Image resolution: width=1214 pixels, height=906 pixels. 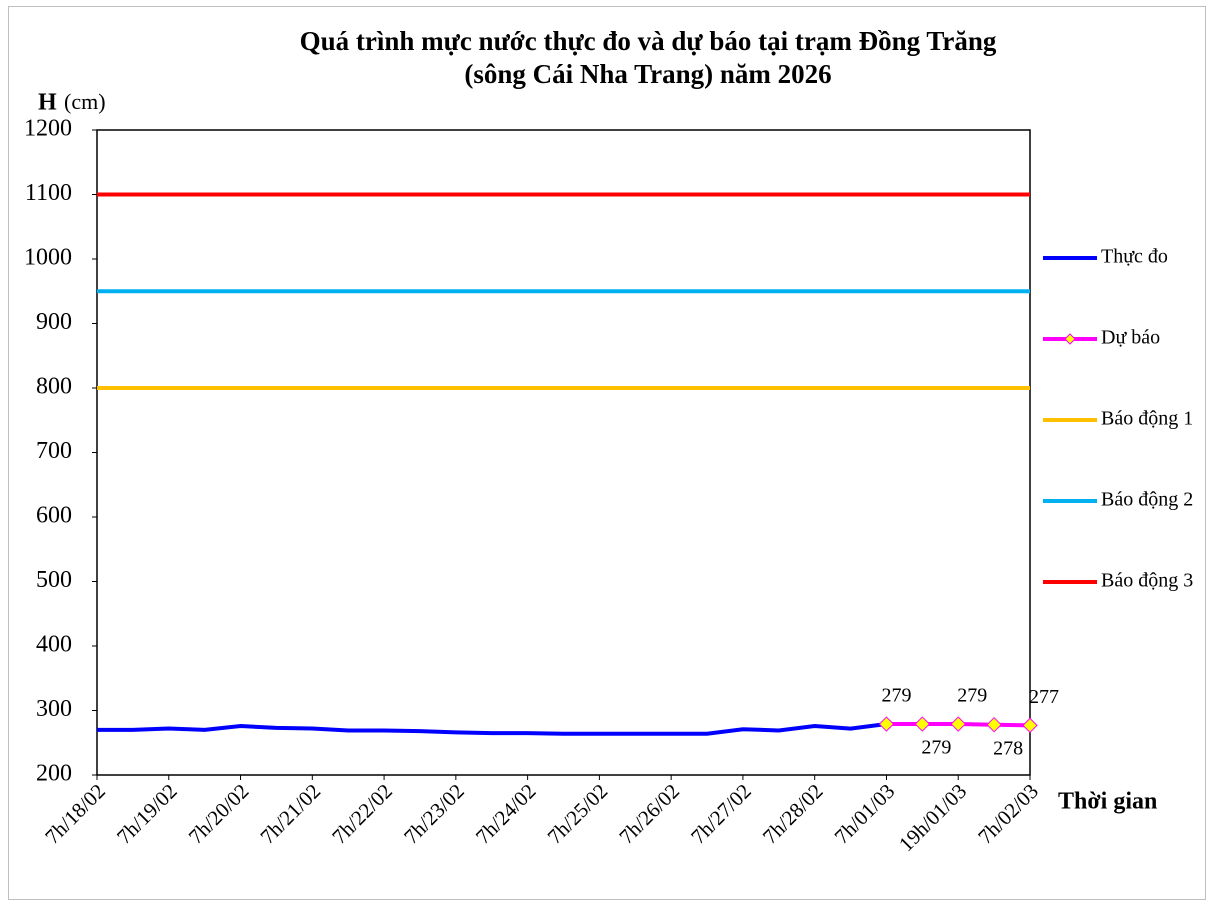 What do you see at coordinates (647, 74) in the screenshot?
I see `chart-title: (sông Cái Nha Trang) năm 2026` at bounding box center [647, 74].